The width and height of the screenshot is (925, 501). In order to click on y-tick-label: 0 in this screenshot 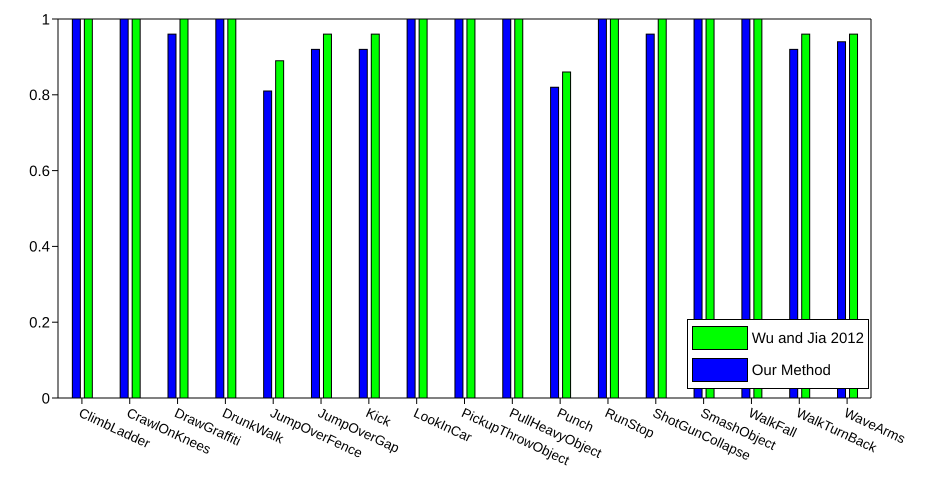, I will do `click(46, 399)`.